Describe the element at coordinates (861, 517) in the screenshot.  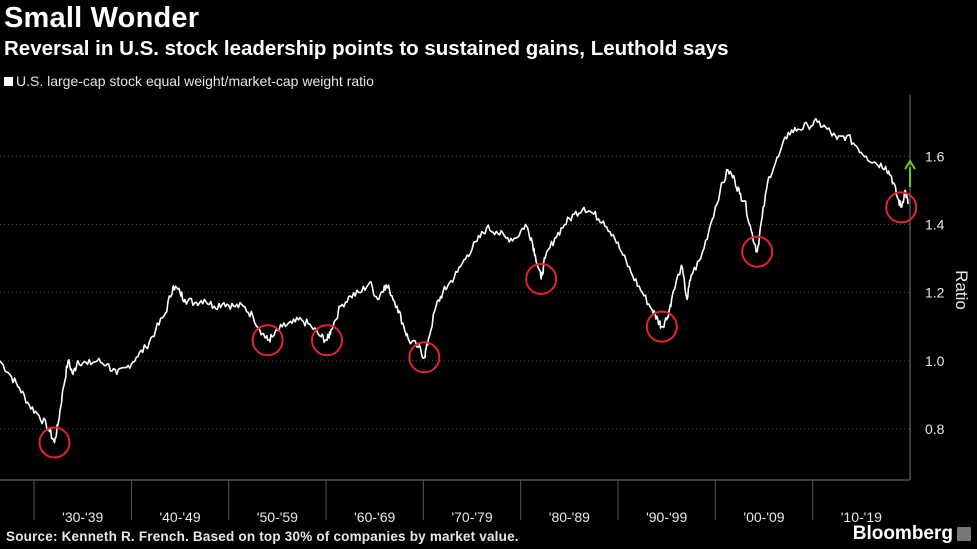
I see `x-tick-label-8: '10-'19` at that location.